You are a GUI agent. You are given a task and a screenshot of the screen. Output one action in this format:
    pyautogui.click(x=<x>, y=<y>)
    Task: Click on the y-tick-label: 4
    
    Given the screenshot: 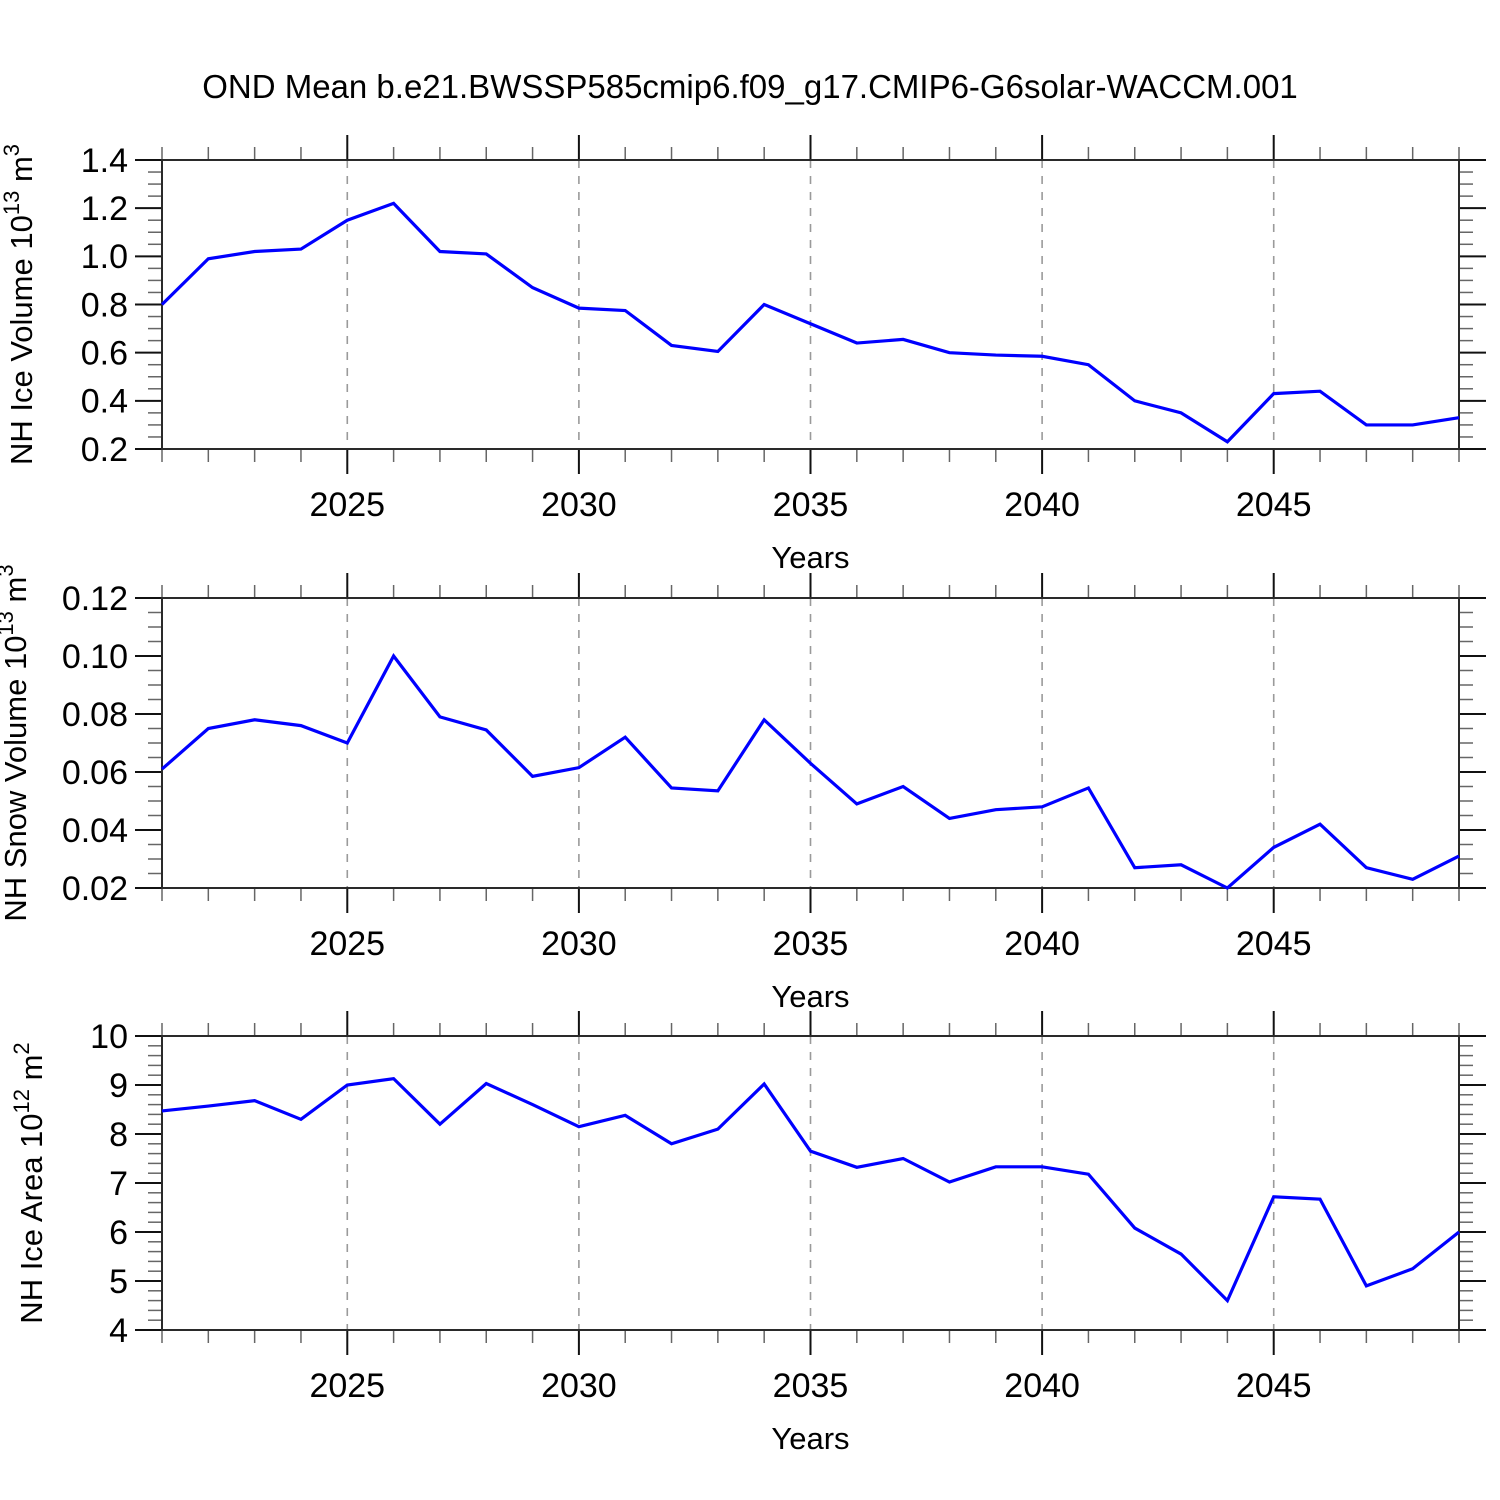 What is the action you would take?
    pyautogui.click(x=118, y=1331)
    